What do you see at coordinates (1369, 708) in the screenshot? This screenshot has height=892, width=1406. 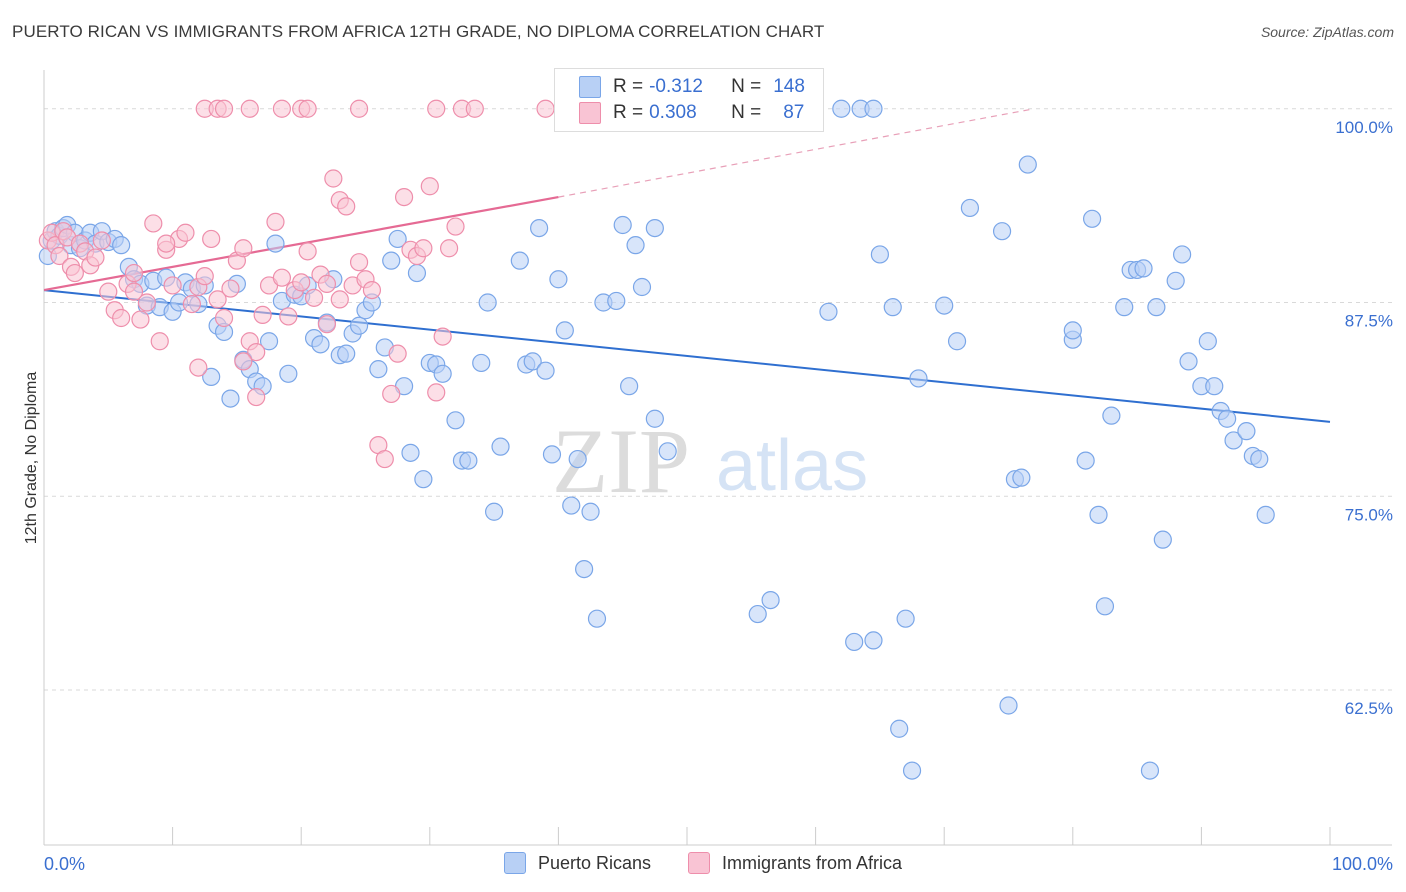 I see `y-tick-label: 62.5%` at bounding box center [1369, 708].